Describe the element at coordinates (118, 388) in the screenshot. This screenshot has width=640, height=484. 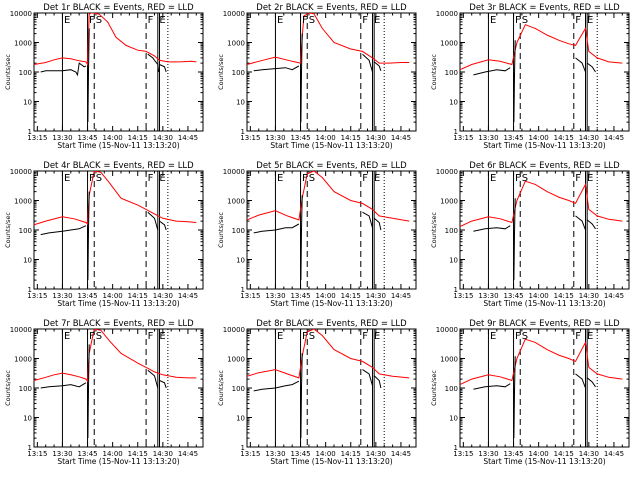
I see `plot-frame` at that location.